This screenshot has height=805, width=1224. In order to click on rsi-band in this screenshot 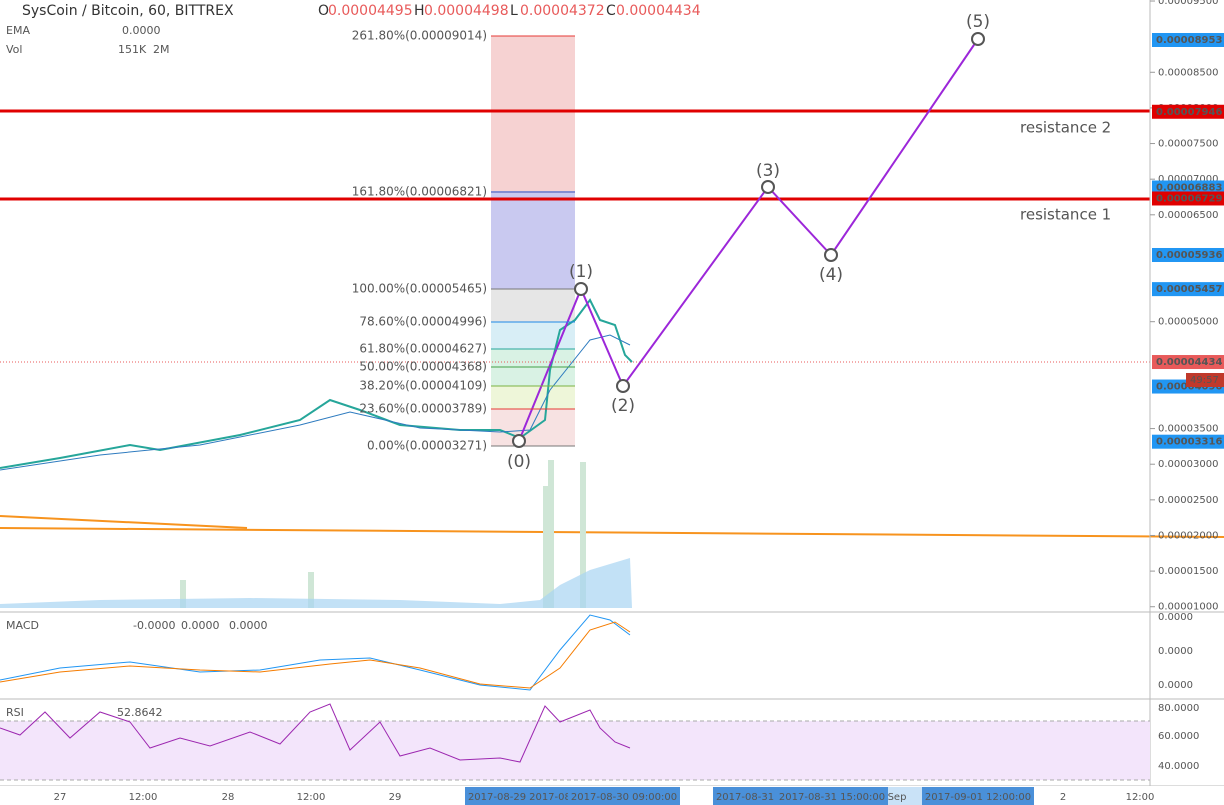, I will do `click(575, 750)`.